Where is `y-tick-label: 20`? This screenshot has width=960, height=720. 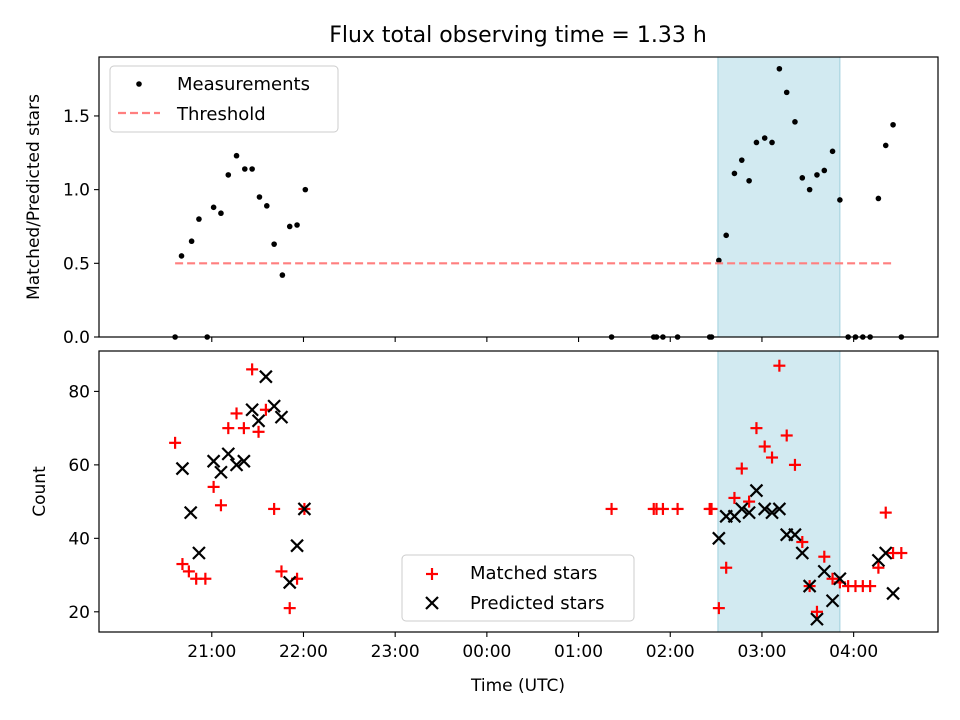 y-tick-label: 20 is located at coordinates (79, 613).